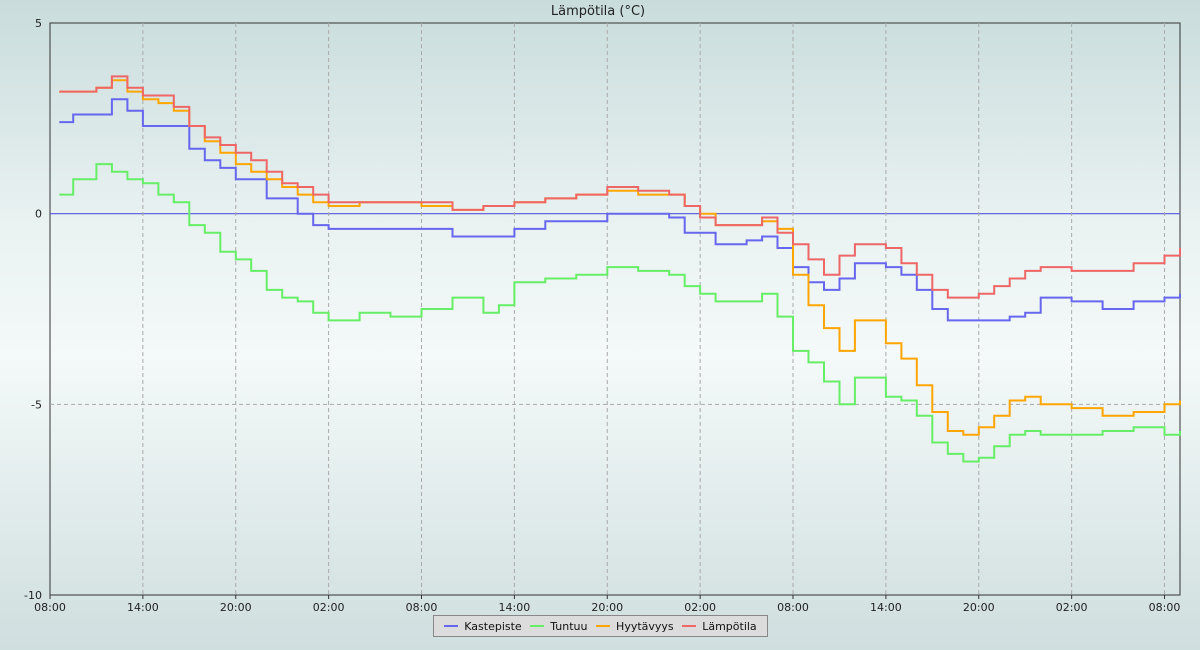  What do you see at coordinates (493, 626) in the screenshot?
I see `legend-label: Kastepiste` at bounding box center [493, 626].